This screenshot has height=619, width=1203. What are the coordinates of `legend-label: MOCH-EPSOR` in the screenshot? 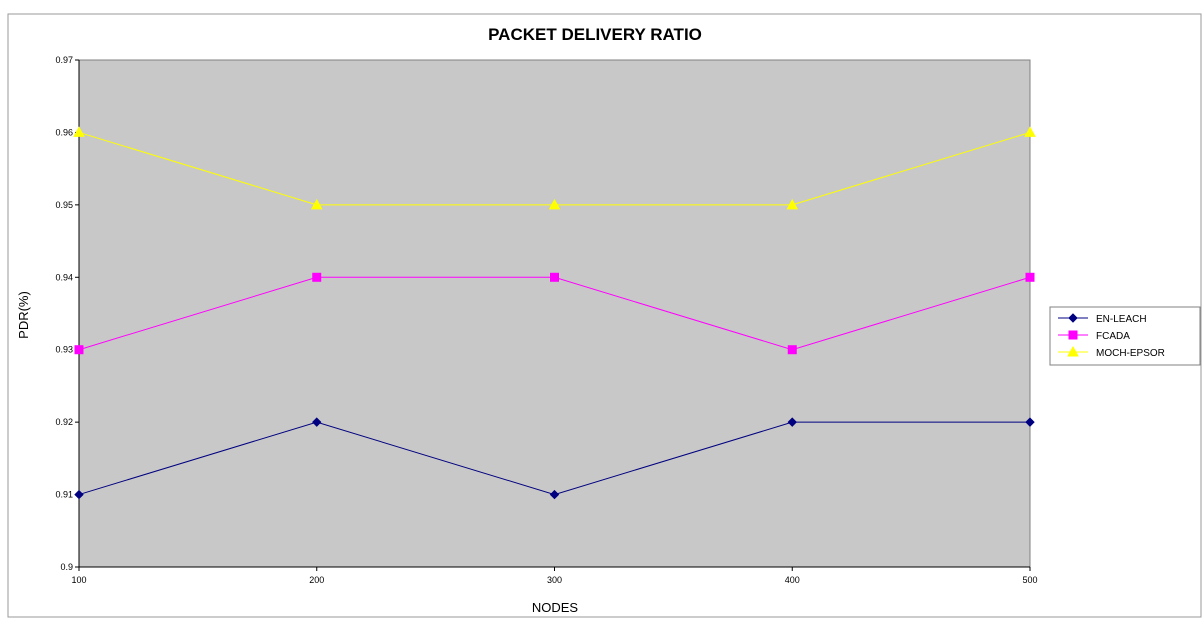 It's located at (1130, 353).